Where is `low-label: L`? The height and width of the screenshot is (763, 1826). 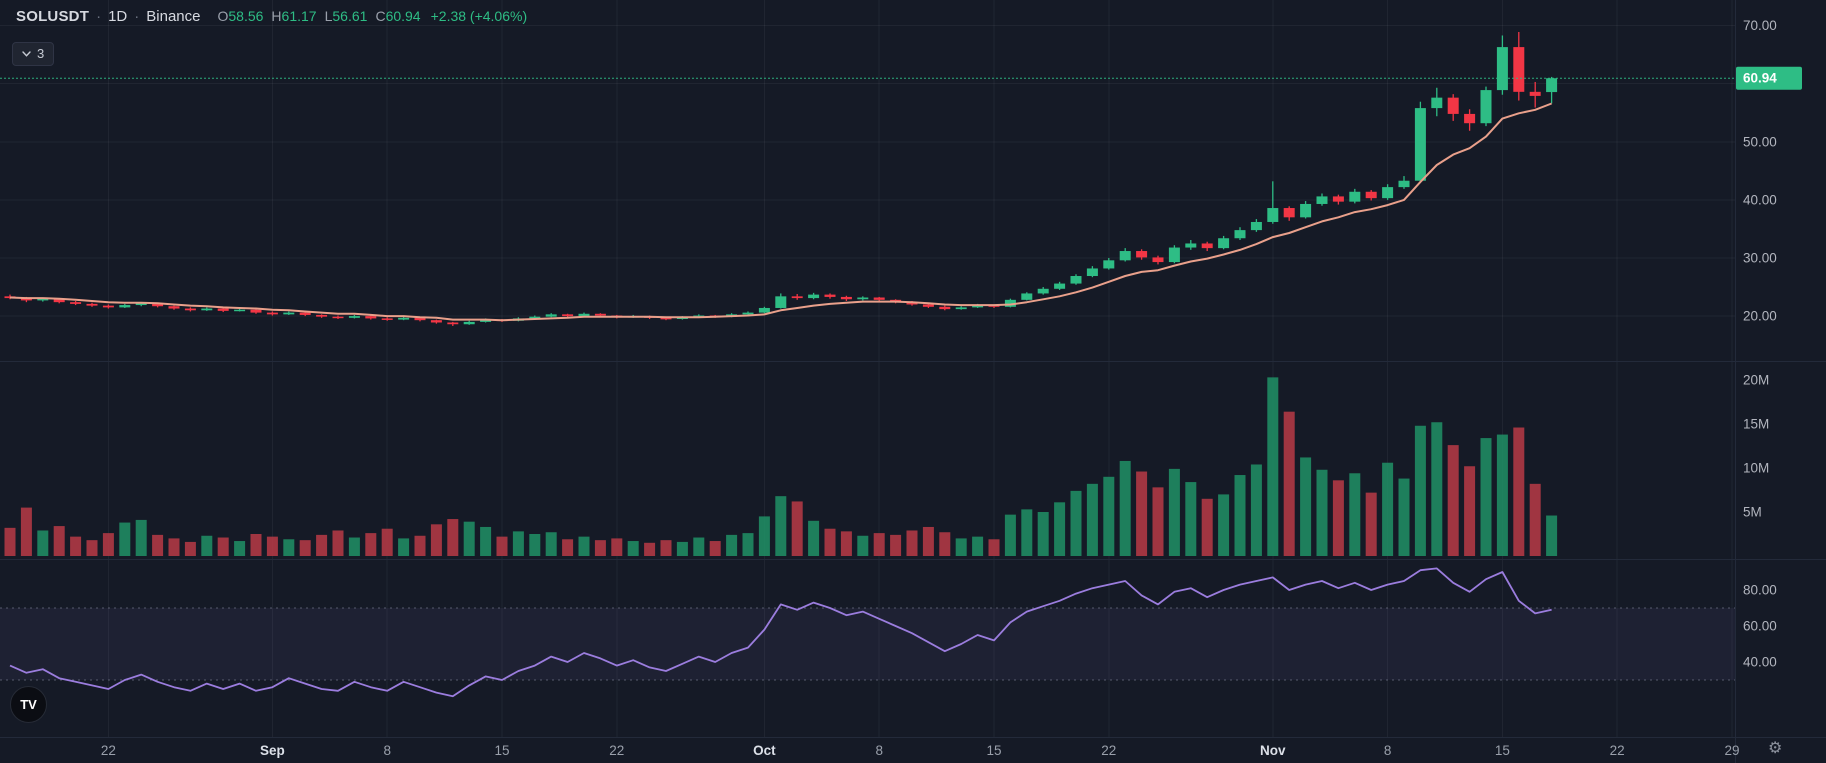
low-label: L is located at coordinates (328, 16).